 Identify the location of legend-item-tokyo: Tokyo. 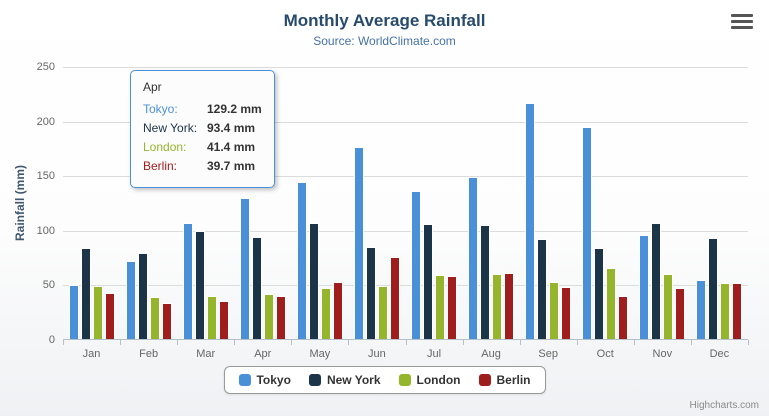
(264, 380).